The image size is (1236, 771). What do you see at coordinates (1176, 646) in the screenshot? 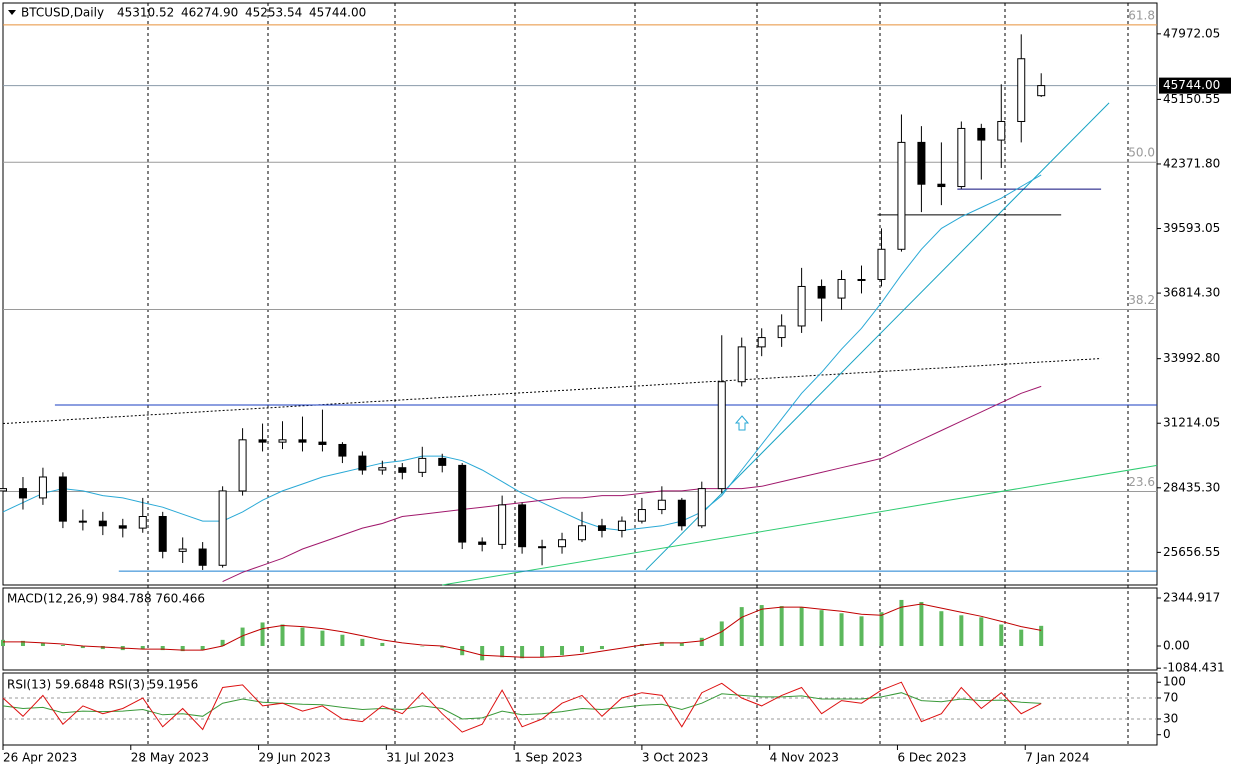
I see `macd-axis-tick-label: 0.00` at bounding box center [1176, 646].